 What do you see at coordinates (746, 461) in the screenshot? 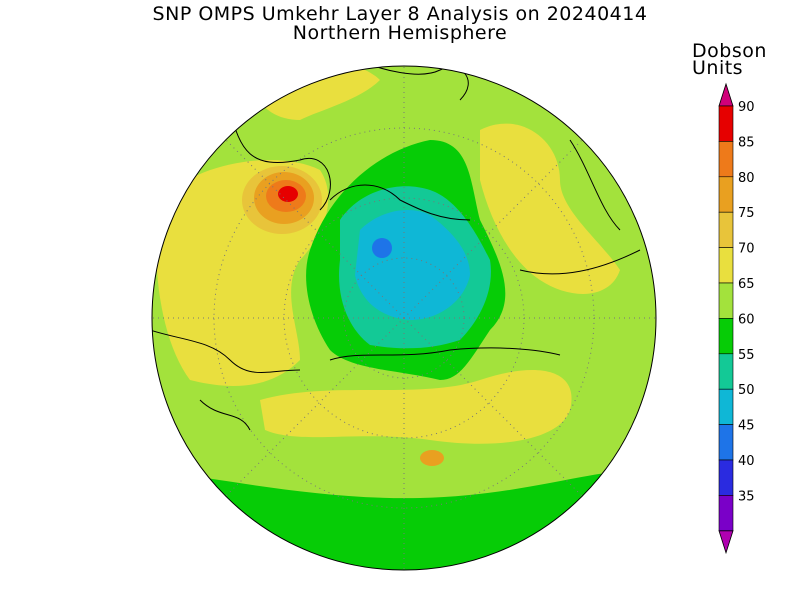
I see `colorbar-label-40: 40` at bounding box center [746, 461].